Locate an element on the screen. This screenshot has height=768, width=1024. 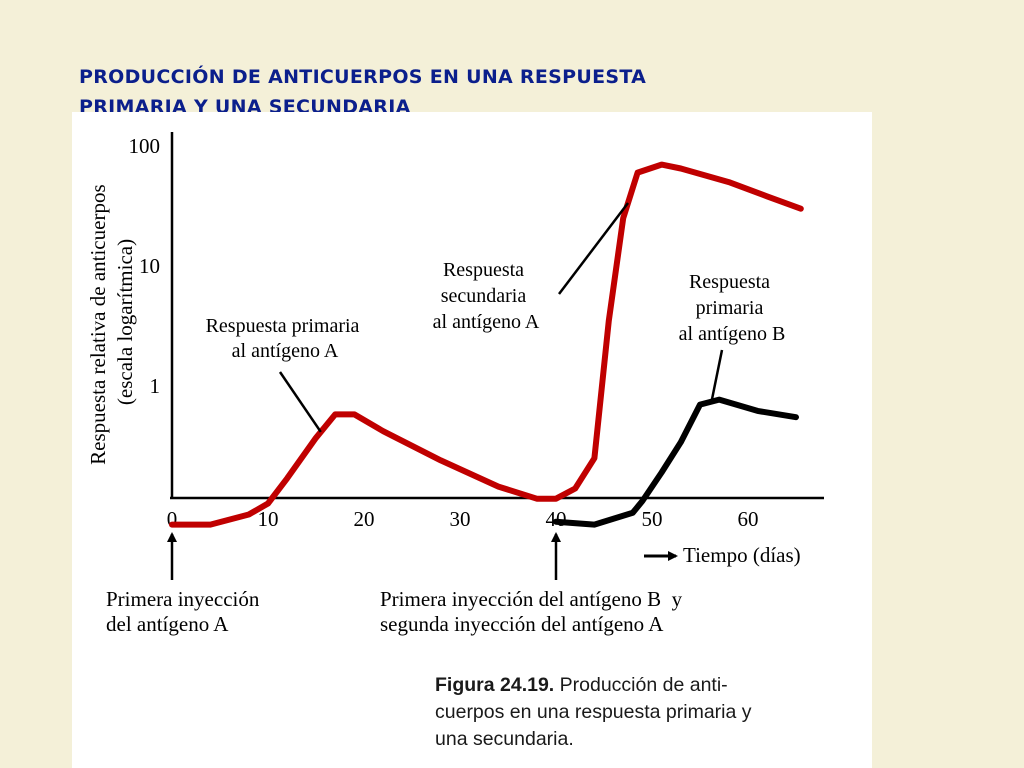
y-tick-label: 1 is located at coordinates (155, 386).